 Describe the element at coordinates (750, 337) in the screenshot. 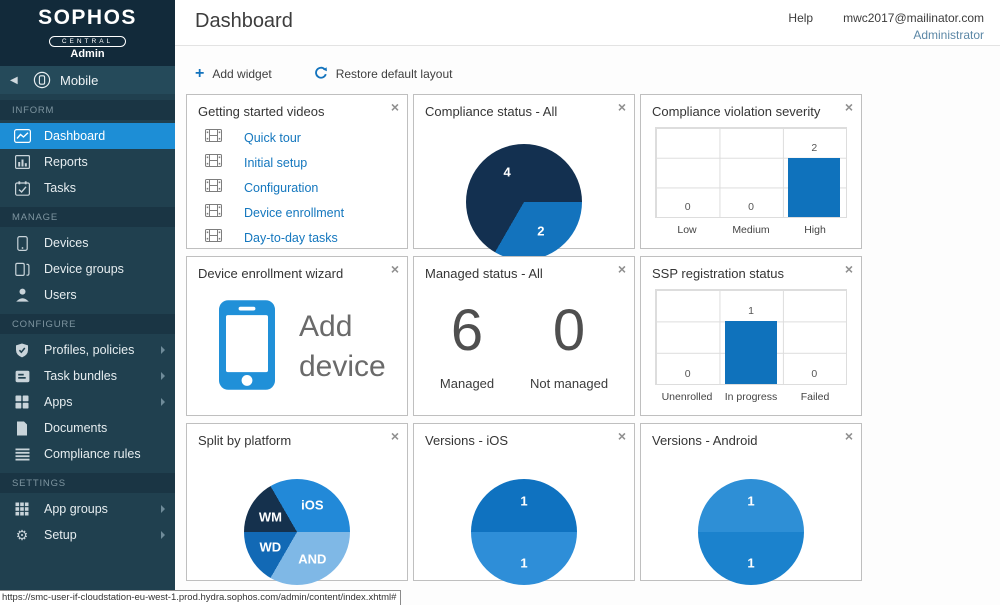

I see `bar-column: 1` at that location.